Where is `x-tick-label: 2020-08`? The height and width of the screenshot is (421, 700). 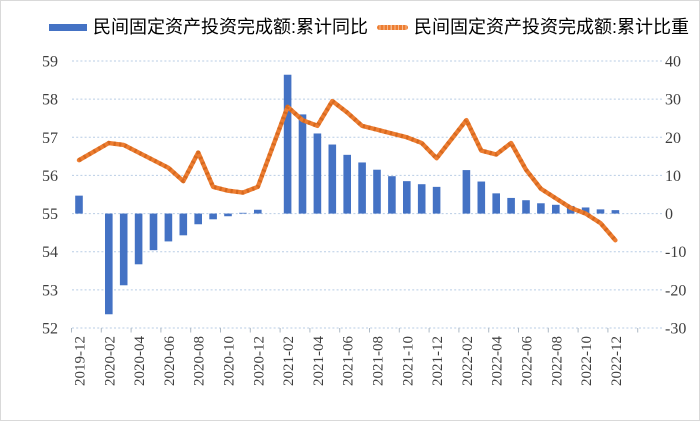
x-tick-label: 2020-08 is located at coordinates (200, 361).